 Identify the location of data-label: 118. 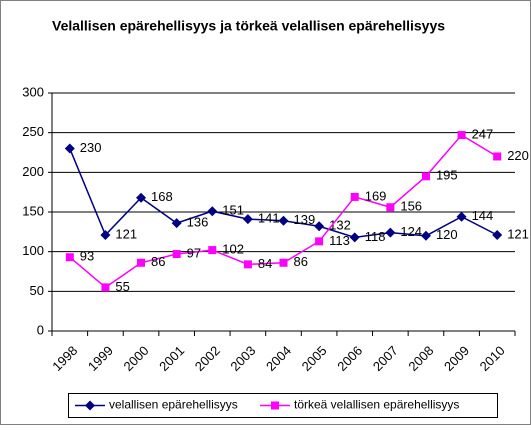
(375, 236).